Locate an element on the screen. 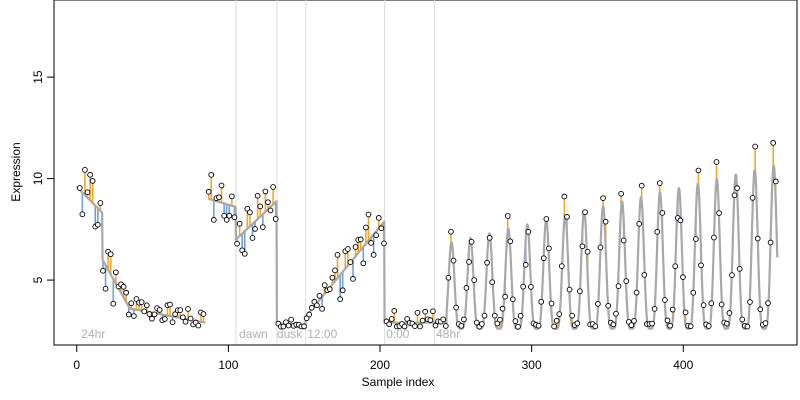 This screenshot has height=400, width=800. y-tick-label: 10 is located at coordinates (38, 179).